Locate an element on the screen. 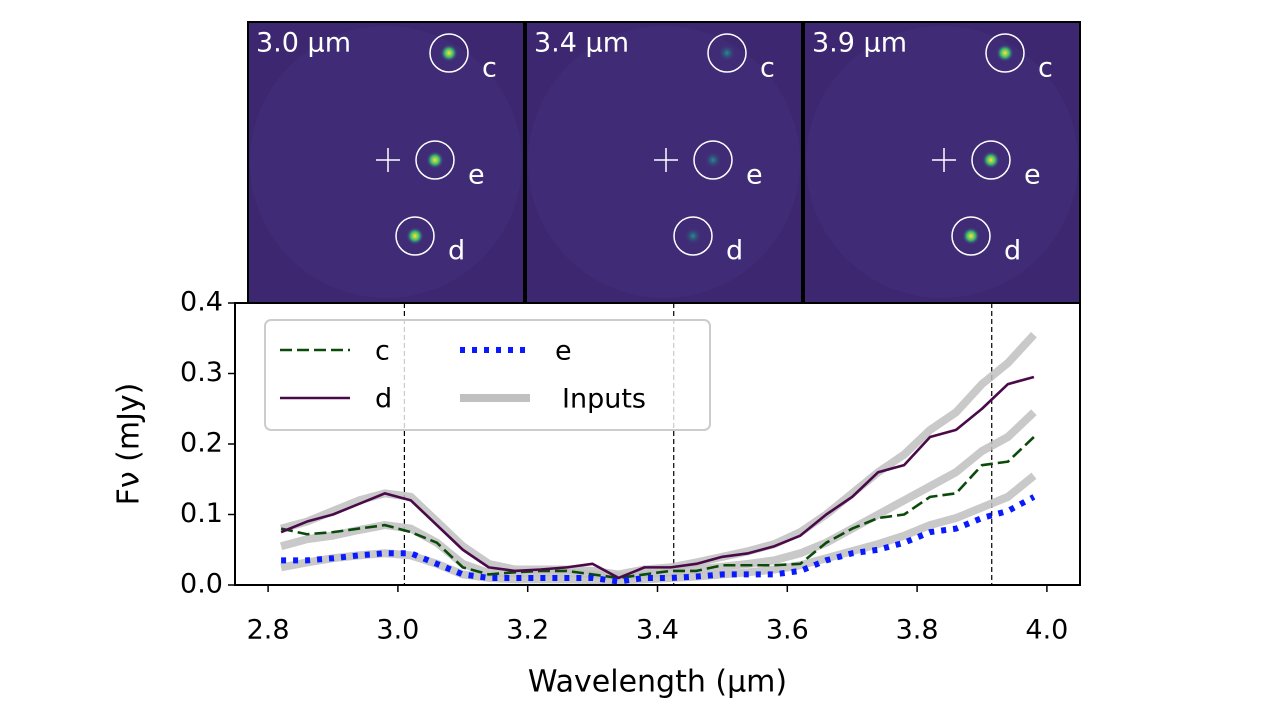 This screenshot has height=720, width=1281. input-line is located at coordinates (658, 528).